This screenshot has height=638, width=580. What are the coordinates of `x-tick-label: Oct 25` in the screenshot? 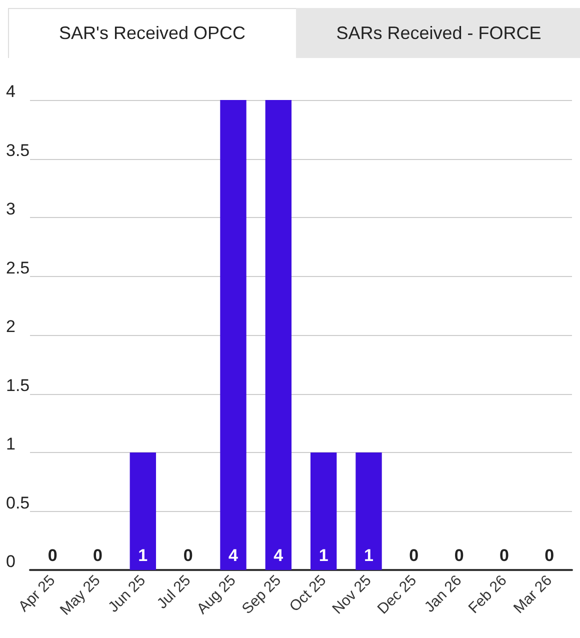 It's located at (308, 594).